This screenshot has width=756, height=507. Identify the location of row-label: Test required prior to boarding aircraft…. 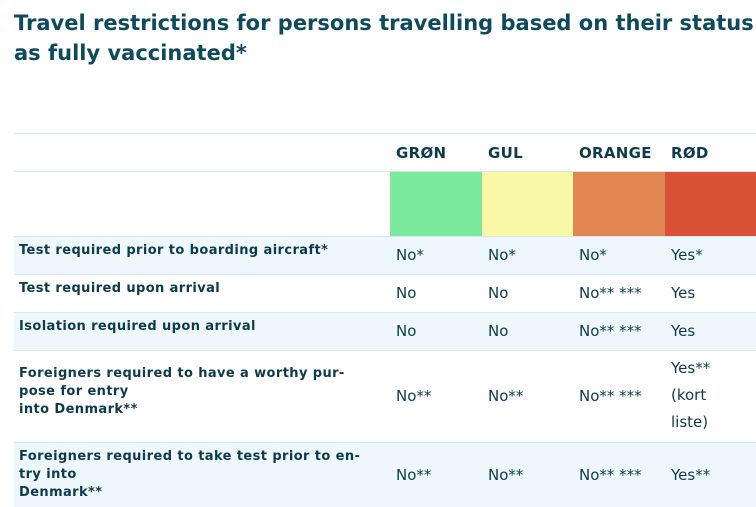
(174, 250).